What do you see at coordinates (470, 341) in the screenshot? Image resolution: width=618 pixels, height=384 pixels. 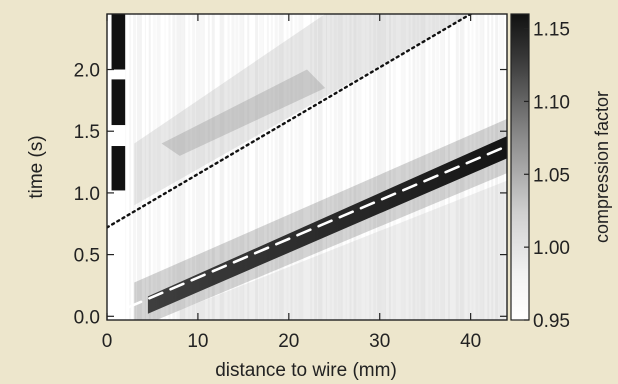 I see `x-tick-label: 40` at bounding box center [470, 341].